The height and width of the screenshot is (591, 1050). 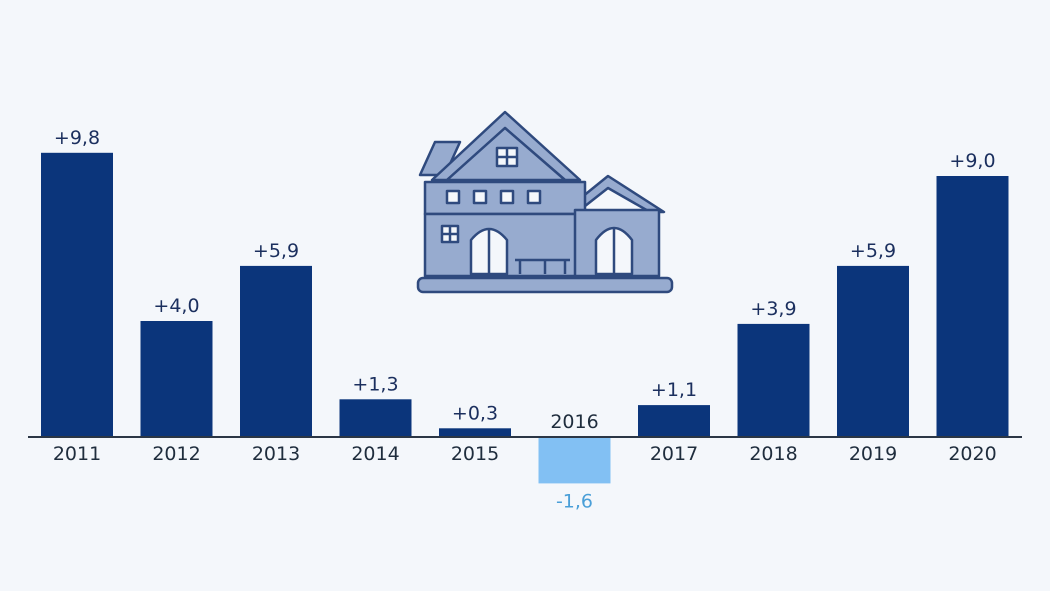 I want to click on tick-label-2018: 2018, so click(x=773, y=454).